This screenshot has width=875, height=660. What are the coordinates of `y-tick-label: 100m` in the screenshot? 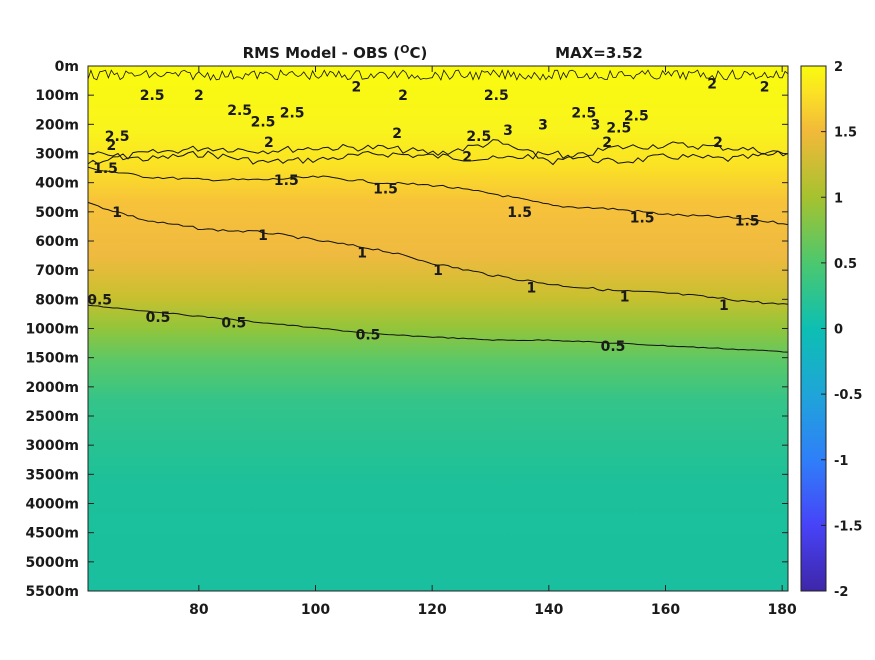 It's located at (57, 96).